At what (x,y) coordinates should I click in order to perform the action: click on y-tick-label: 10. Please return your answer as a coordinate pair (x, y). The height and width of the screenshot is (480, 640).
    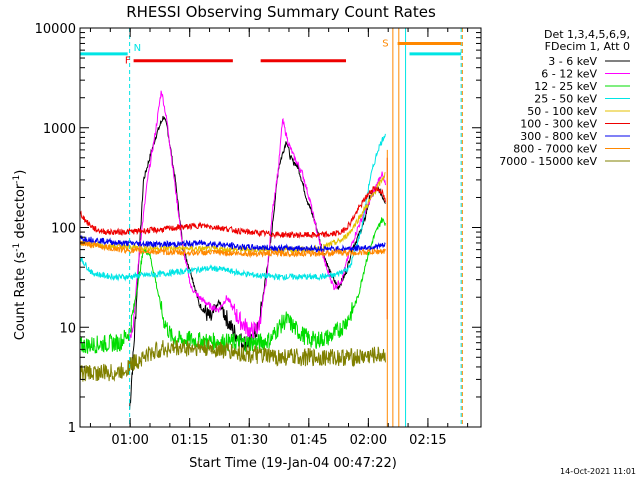
    Looking at the image, I should click on (67, 328).